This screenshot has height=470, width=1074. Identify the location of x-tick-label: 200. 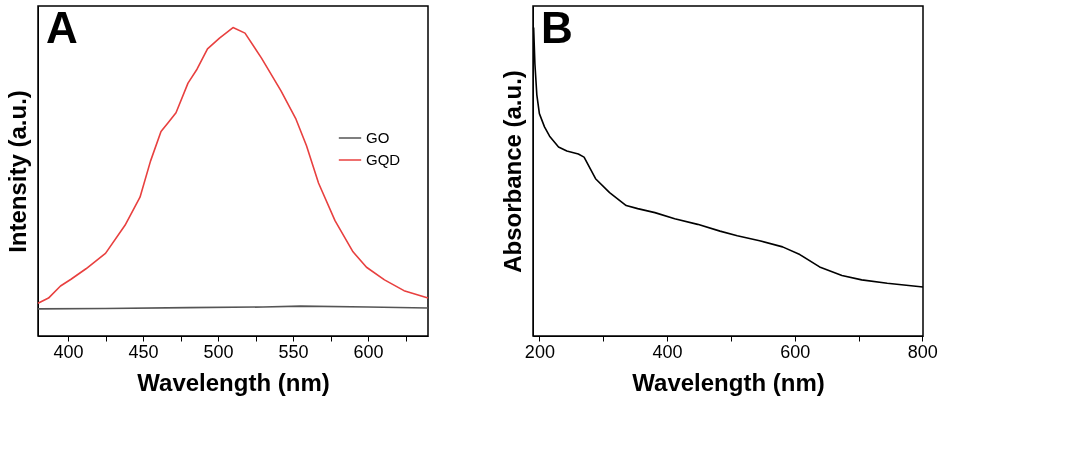
(539, 351).